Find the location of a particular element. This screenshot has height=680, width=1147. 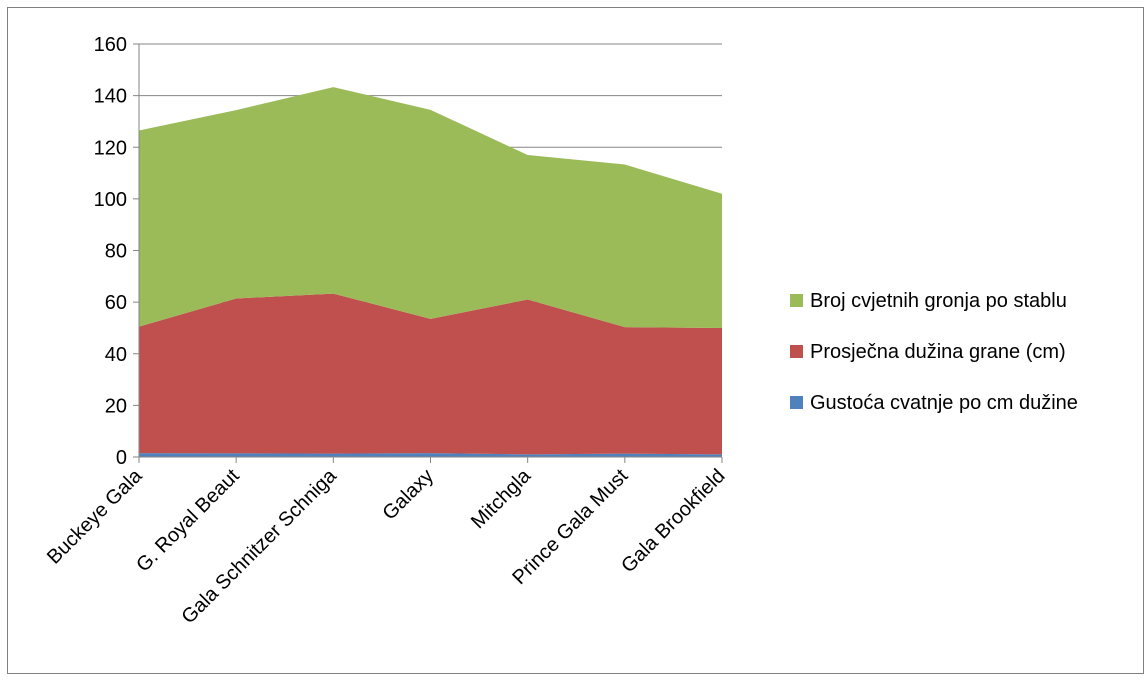

y-tick-label: 160 is located at coordinates (110, 45).